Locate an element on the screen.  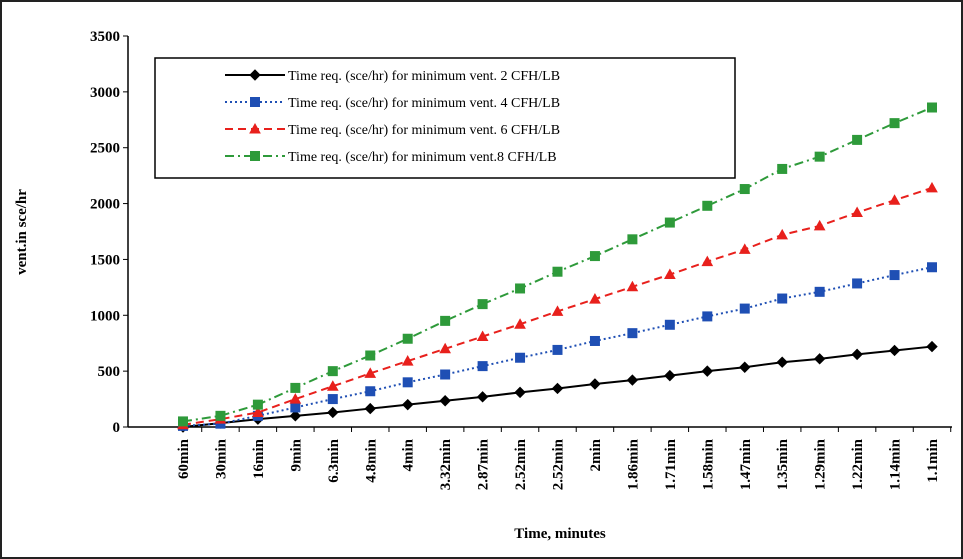
y-axis-label: vent.in sce/hr is located at coordinates (22, 232).